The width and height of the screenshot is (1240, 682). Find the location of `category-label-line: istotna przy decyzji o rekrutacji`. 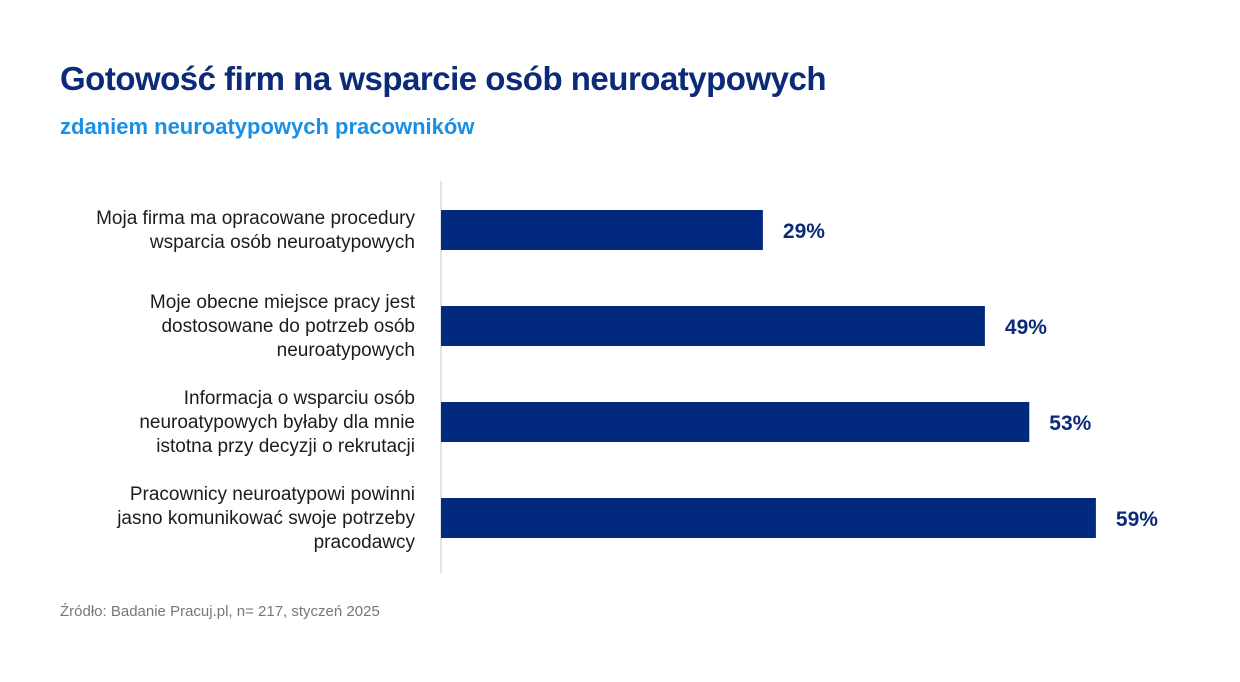

category-label-line: istotna przy decyzji o rekrutacji is located at coordinates (285, 446).